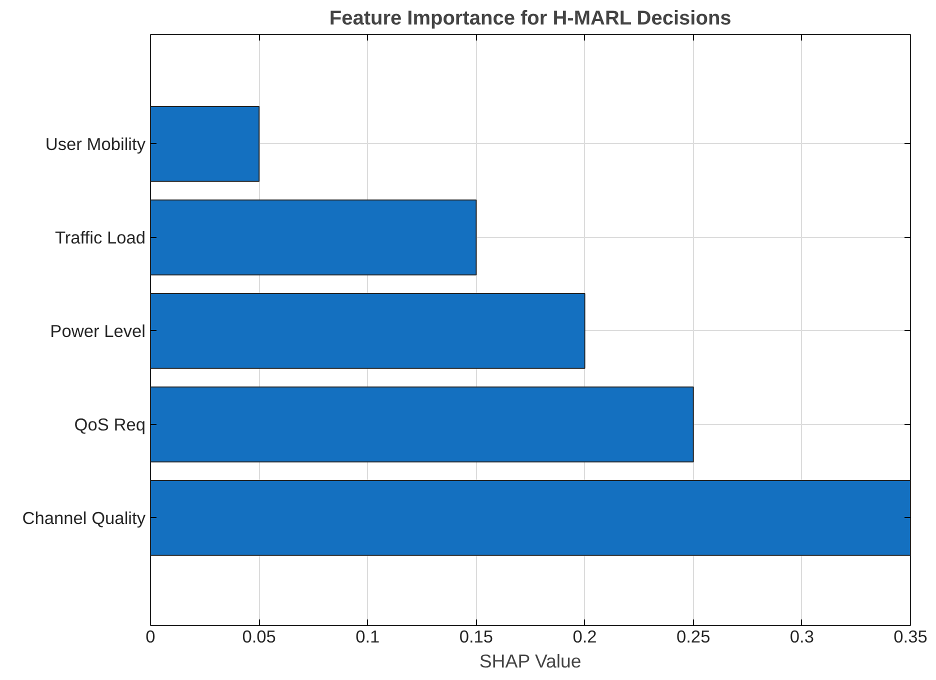  Describe the element at coordinates (98, 330) in the screenshot. I see `y-tick-label: Power Level` at that location.